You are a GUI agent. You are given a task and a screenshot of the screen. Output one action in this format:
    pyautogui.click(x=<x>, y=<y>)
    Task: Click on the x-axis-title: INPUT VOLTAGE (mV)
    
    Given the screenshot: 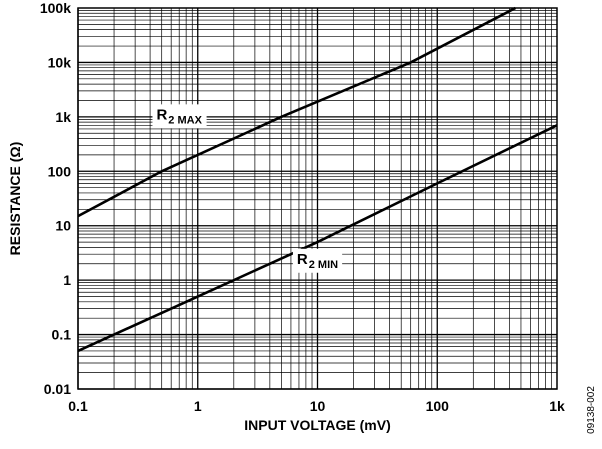 What is the action you would take?
    pyautogui.click(x=317, y=425)
    